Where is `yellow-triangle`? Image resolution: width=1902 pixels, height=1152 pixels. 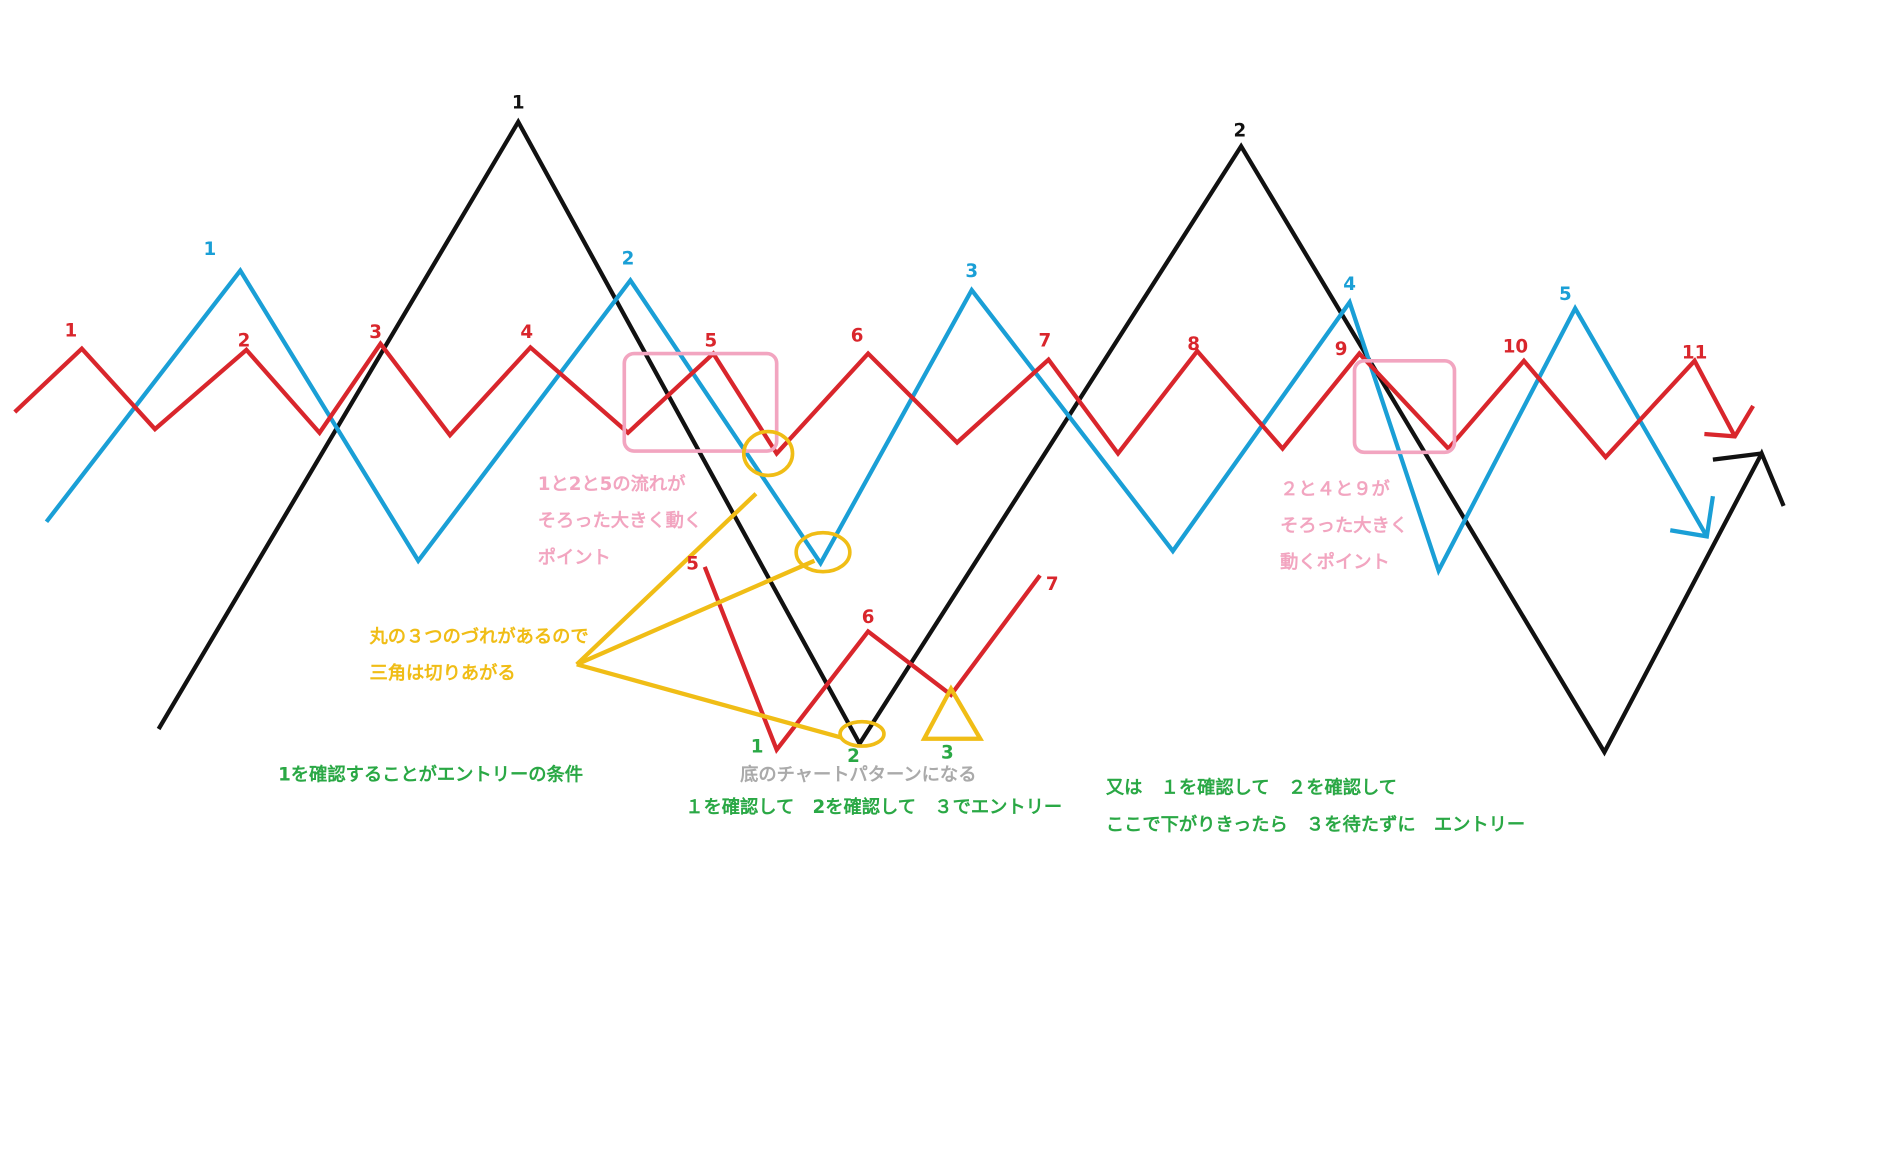
yellow-triangle is located at coordinates (952, 712).